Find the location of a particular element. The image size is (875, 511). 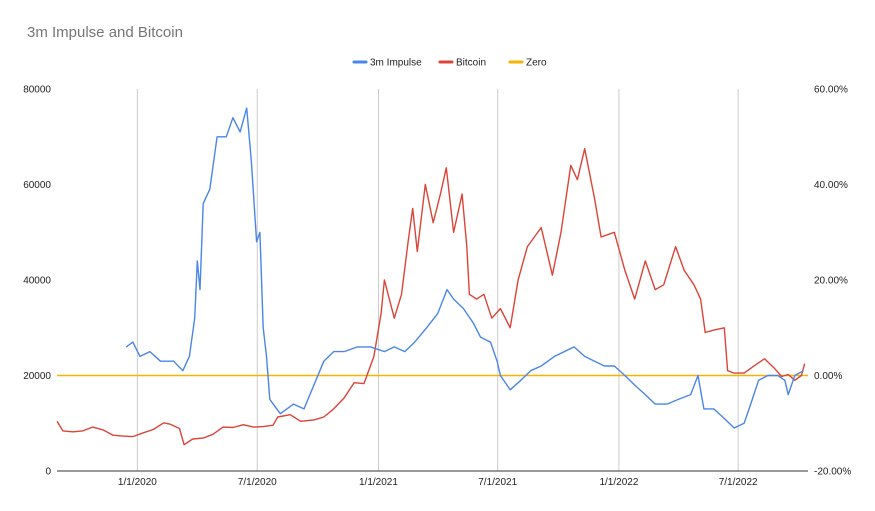

x-tick-label: 7/1/2021 is located at coordinates (497, 482).